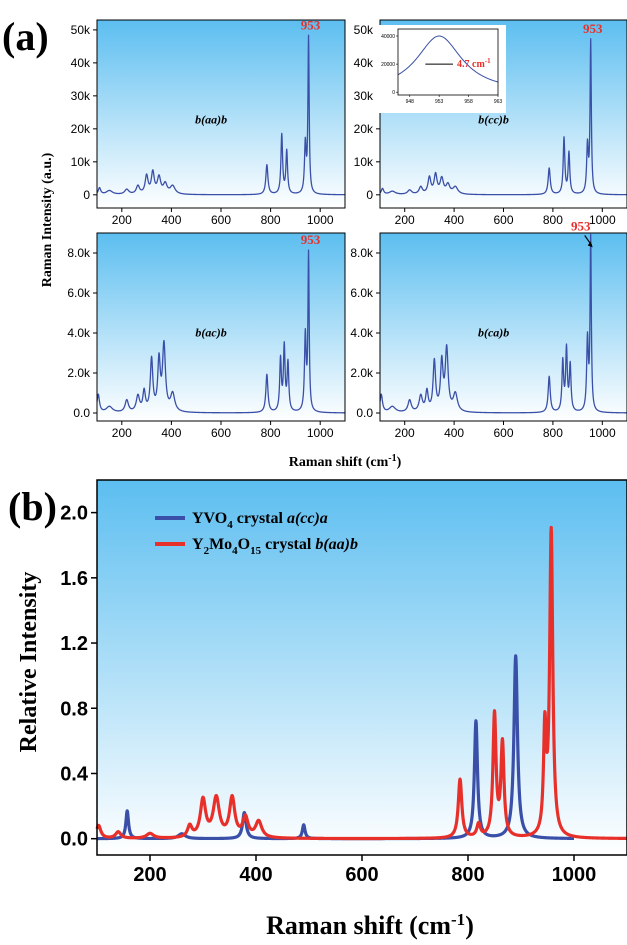  I want to click on legend-label: YVO4 crystal a(cc)a, so click(260, 520).